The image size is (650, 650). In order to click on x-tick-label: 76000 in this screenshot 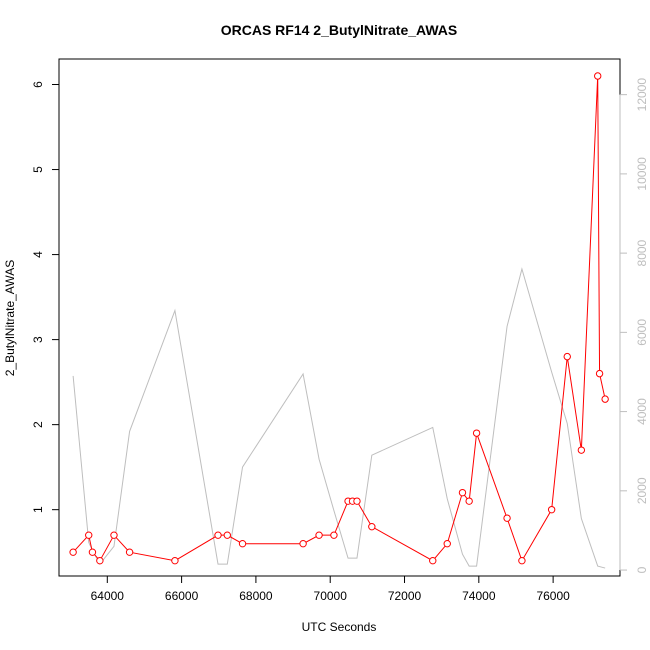, I will do `click(553, 596)`.